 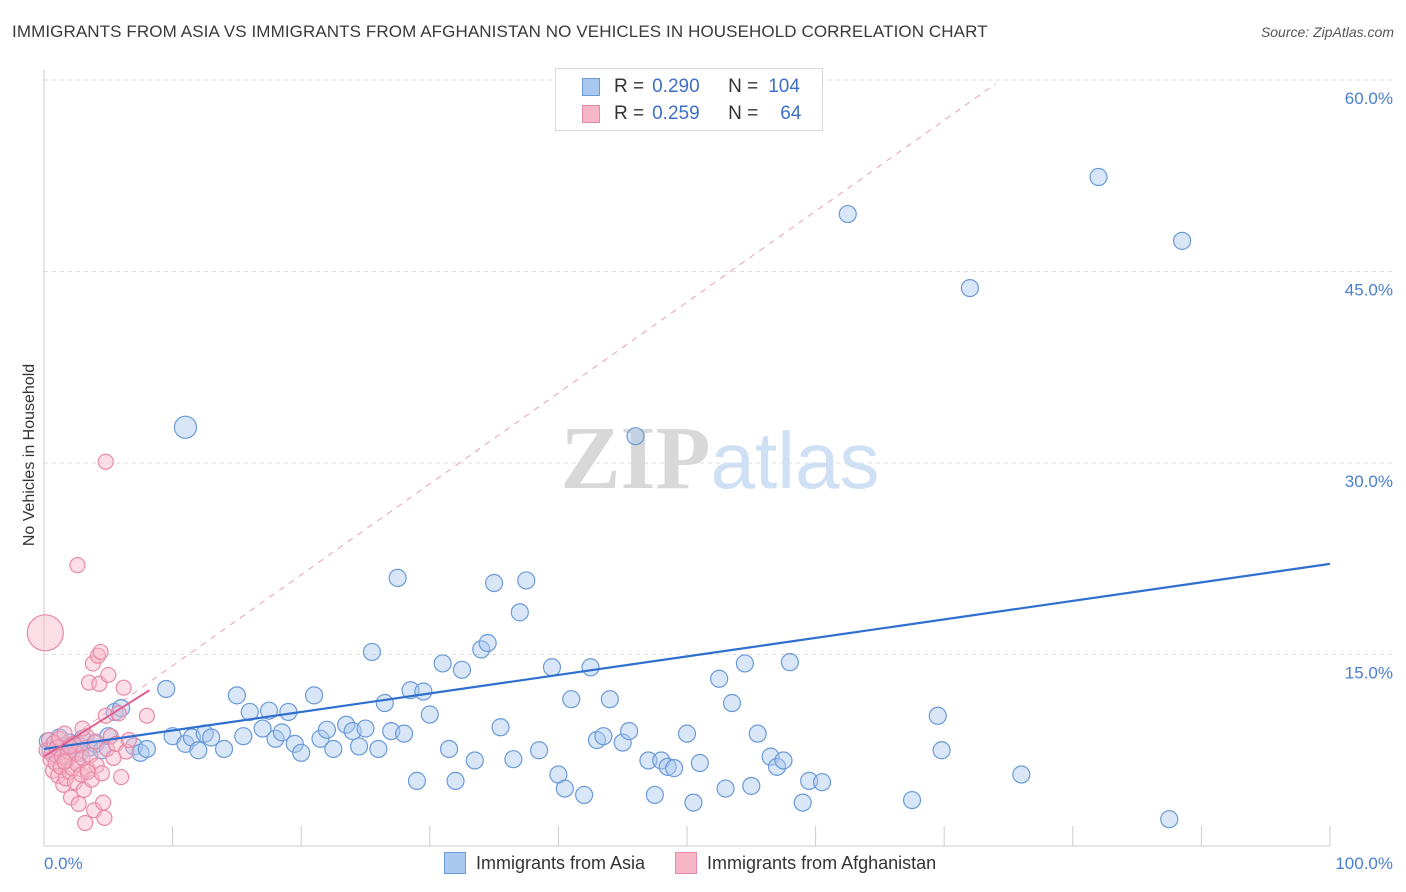 What do you see at coordinates (544, 863) in the screenshot?
I see `series-legend-asia: Immigrants from Asia` at bounding box center [544, 863].